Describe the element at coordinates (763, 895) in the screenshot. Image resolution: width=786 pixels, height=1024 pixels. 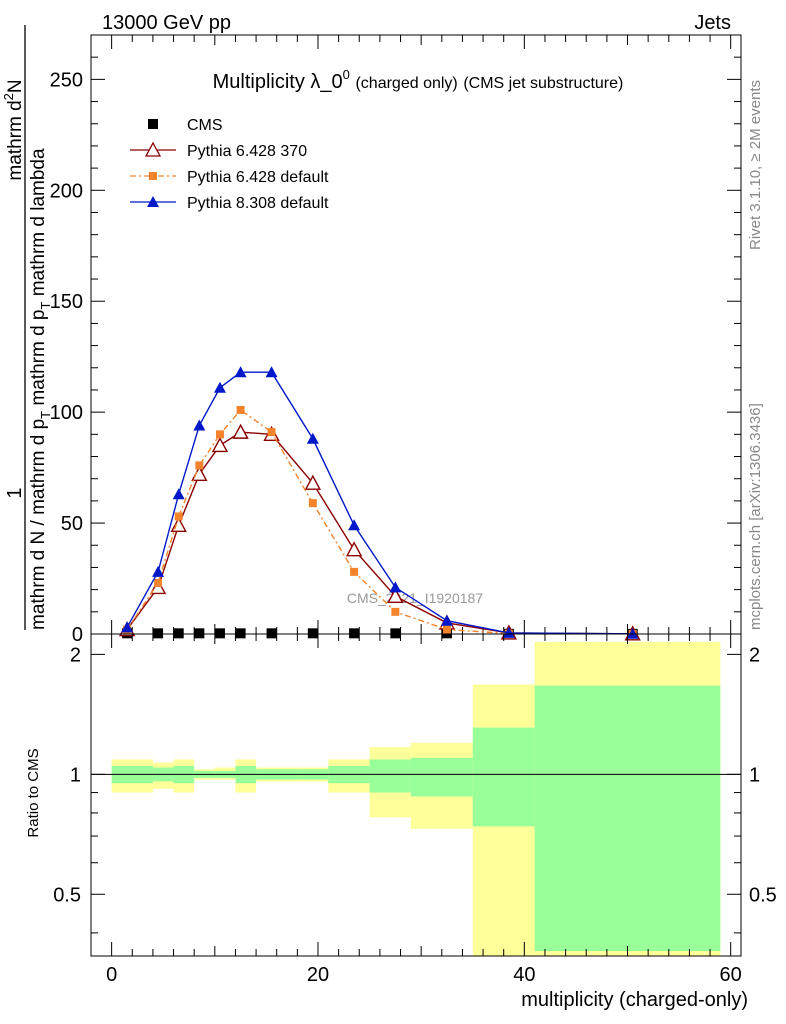
I see `ratio-ytick-label-right: 0.5` at that location.